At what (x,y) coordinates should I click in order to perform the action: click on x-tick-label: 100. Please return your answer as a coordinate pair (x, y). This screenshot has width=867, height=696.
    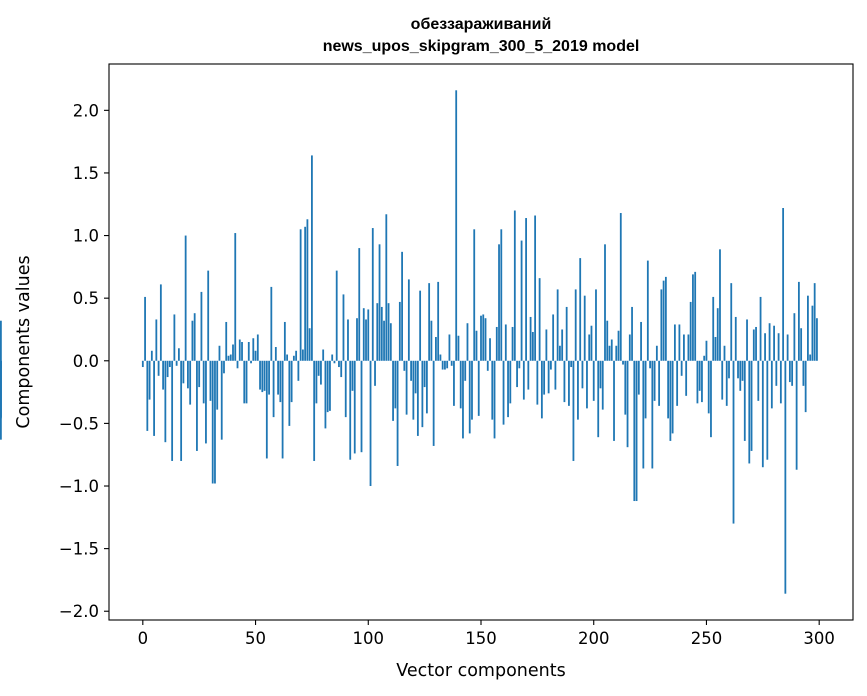
    Looking at the image, I should click on (369, 638).